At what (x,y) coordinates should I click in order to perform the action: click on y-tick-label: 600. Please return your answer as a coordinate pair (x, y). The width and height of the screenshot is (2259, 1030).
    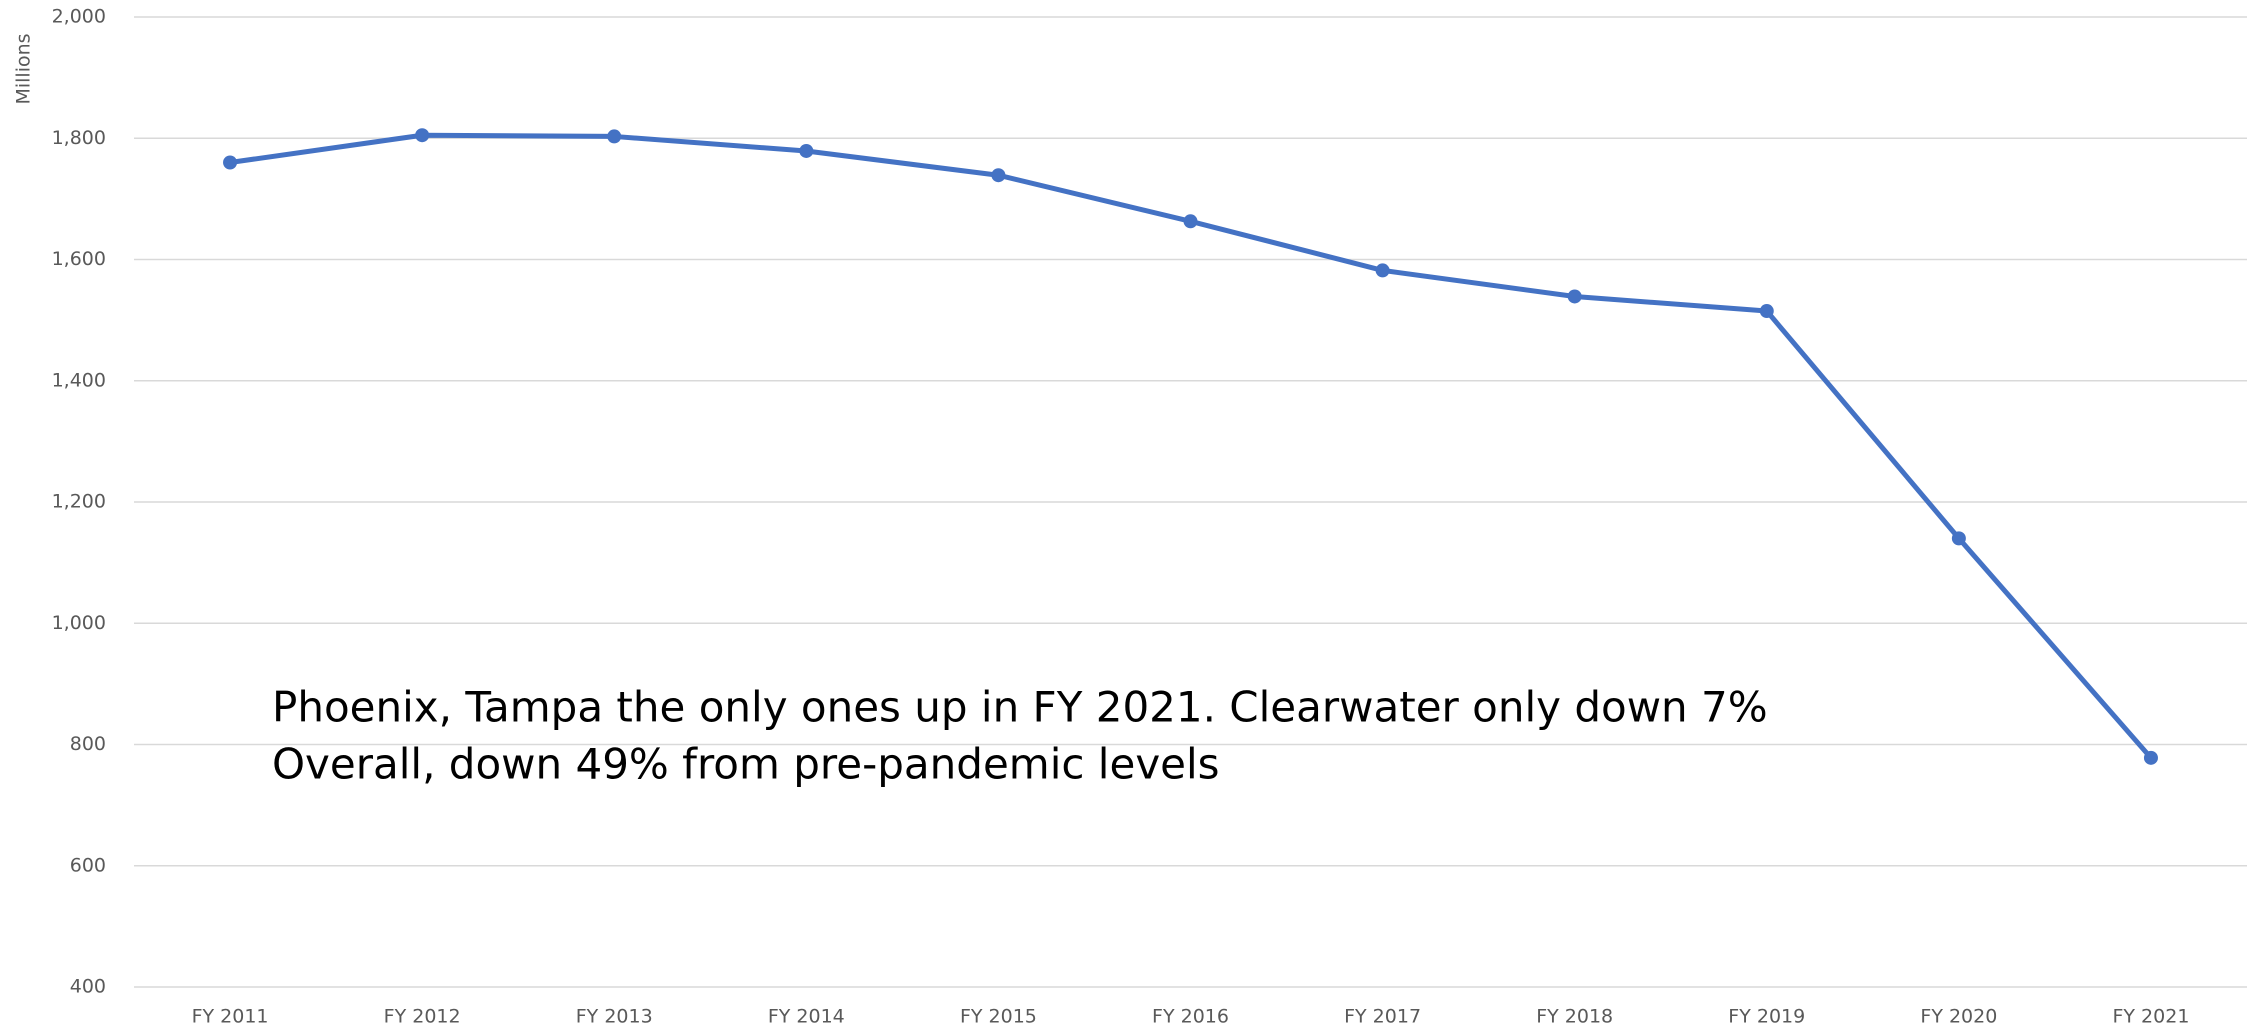
    Looking at the image, I should click on (88, 865).